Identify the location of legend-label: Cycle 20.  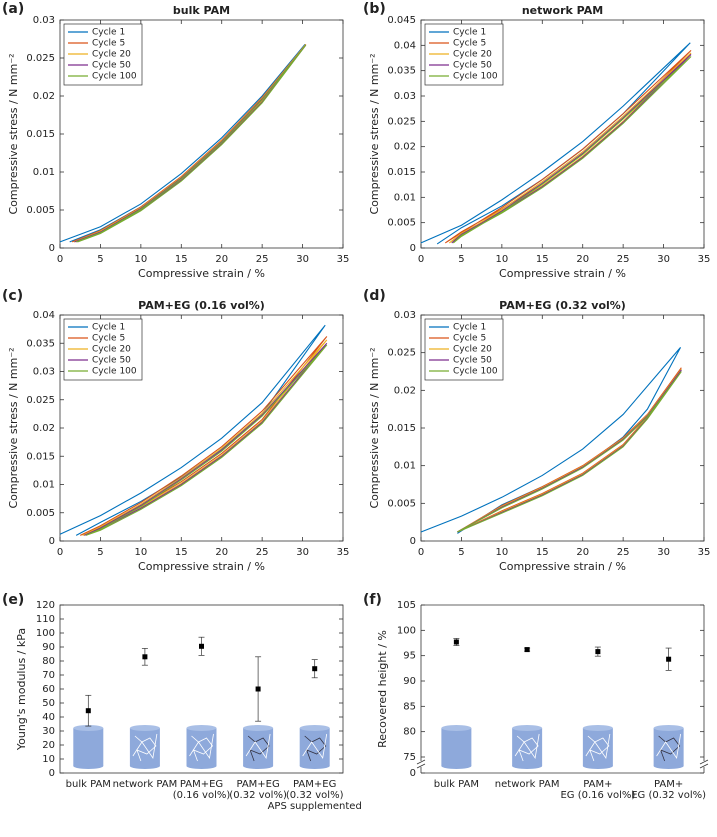
(472, 350).